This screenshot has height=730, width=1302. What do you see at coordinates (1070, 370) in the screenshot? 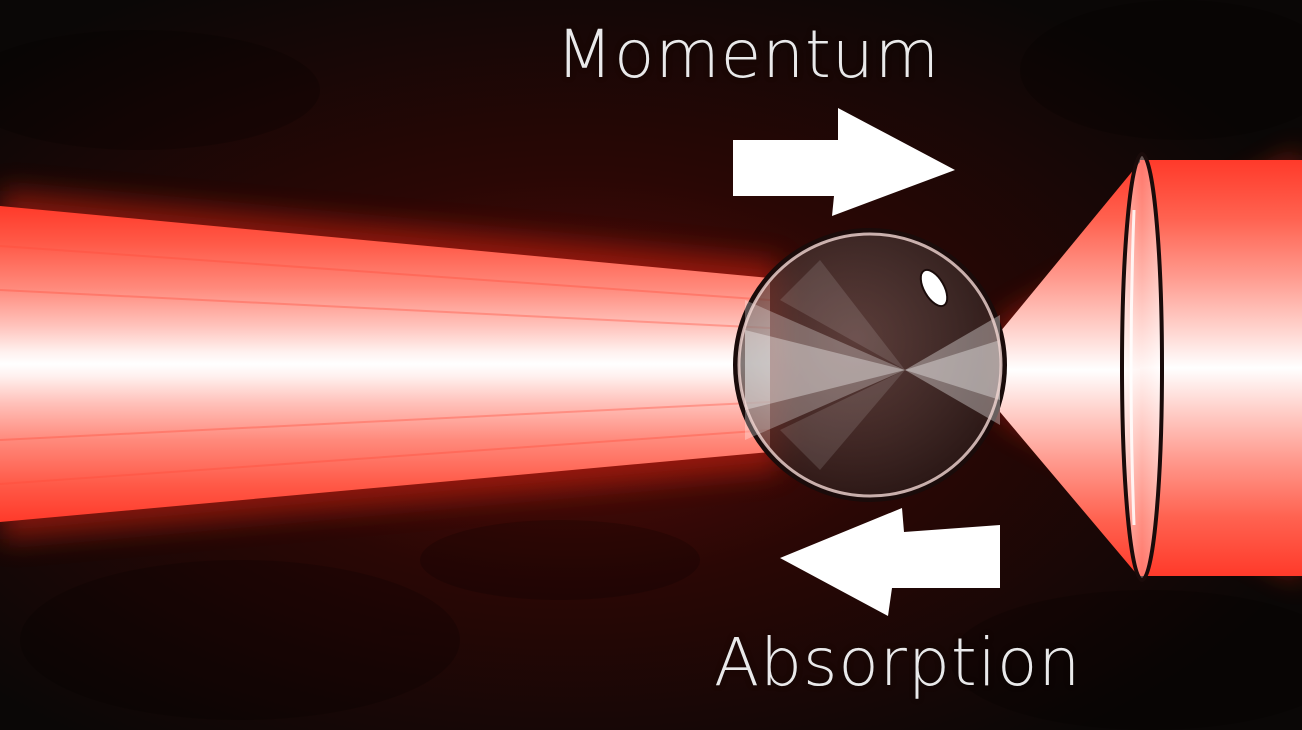
I see `outgoing-laser-cone` at bounding box center [1070, 370].